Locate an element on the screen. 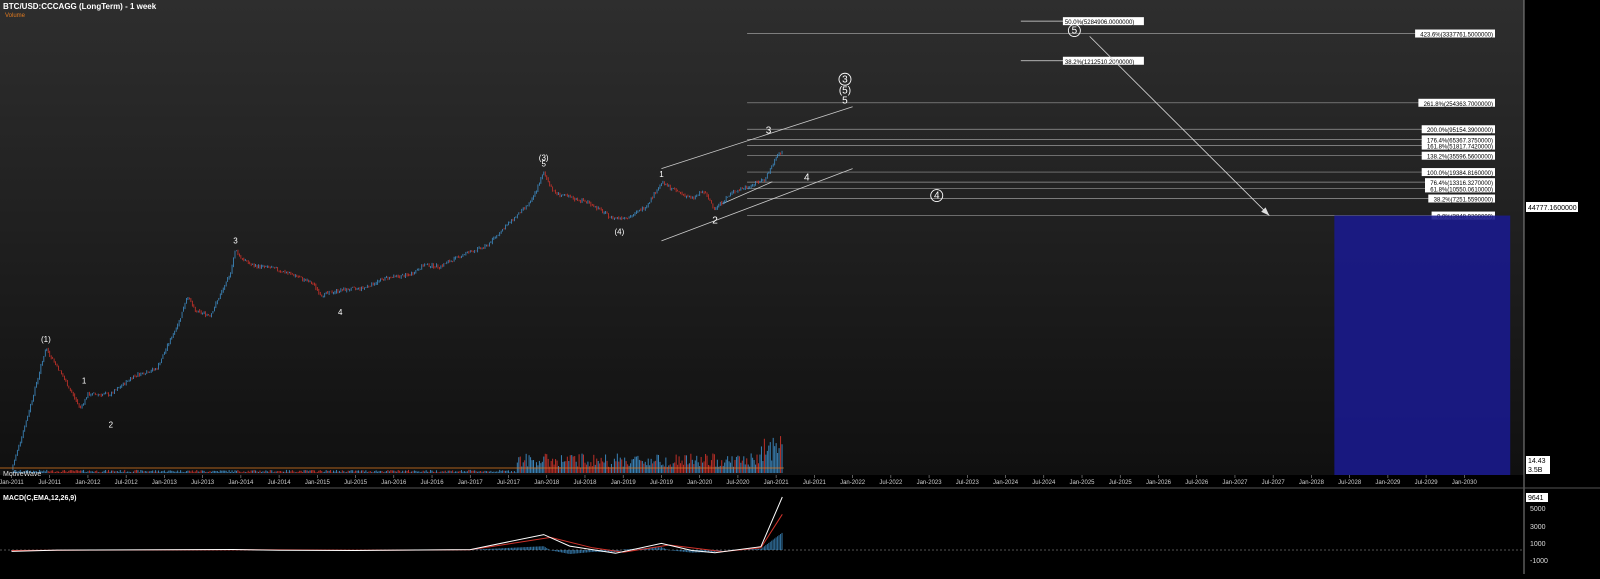  x-tick-label: Jan-2026 is located at coordinates (1159, 483).